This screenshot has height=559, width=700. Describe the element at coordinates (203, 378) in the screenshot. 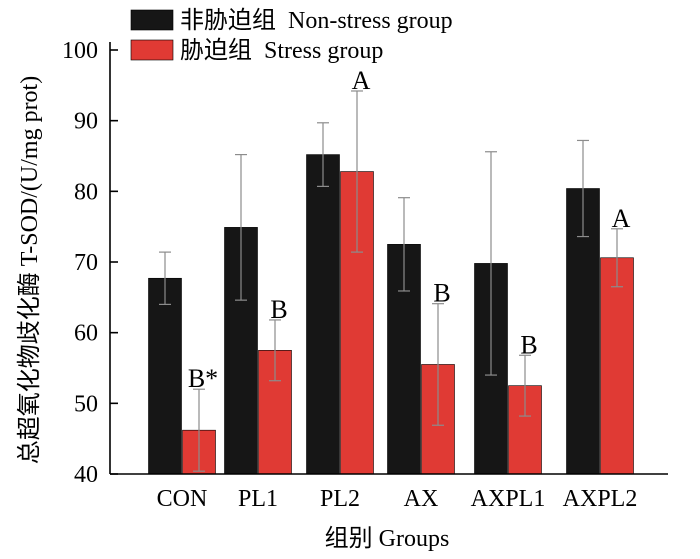

I see `significance-label: B*` at that location.